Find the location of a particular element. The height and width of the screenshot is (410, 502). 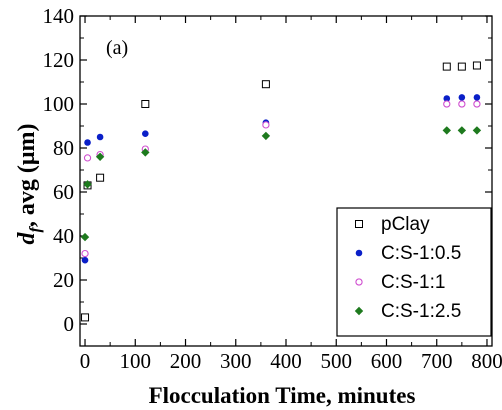

y-axis-title-sub: f is located at coordinates (35, 228).